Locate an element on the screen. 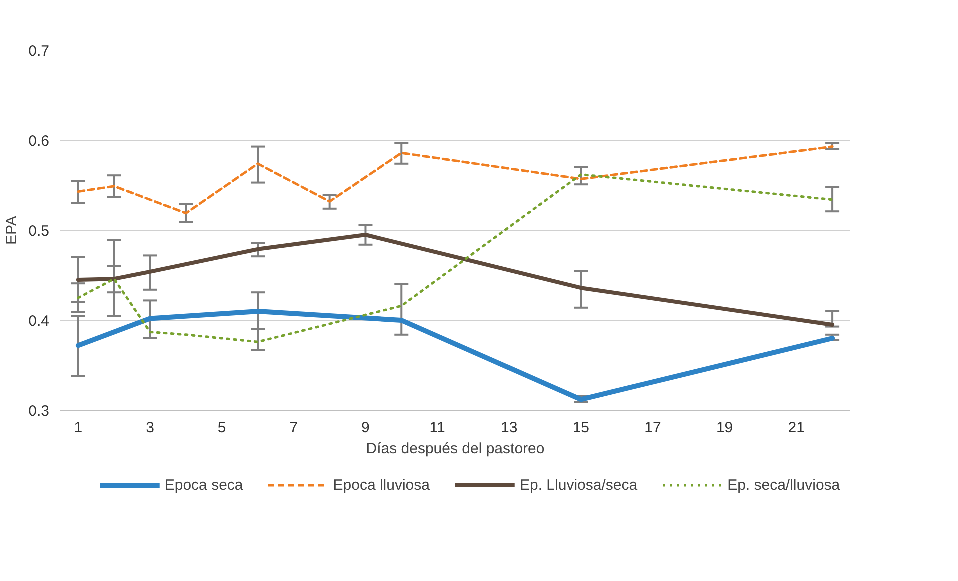 This screenshot has height=581, width=958. x-tick-label: 11 is located at coordinates (438, 428).